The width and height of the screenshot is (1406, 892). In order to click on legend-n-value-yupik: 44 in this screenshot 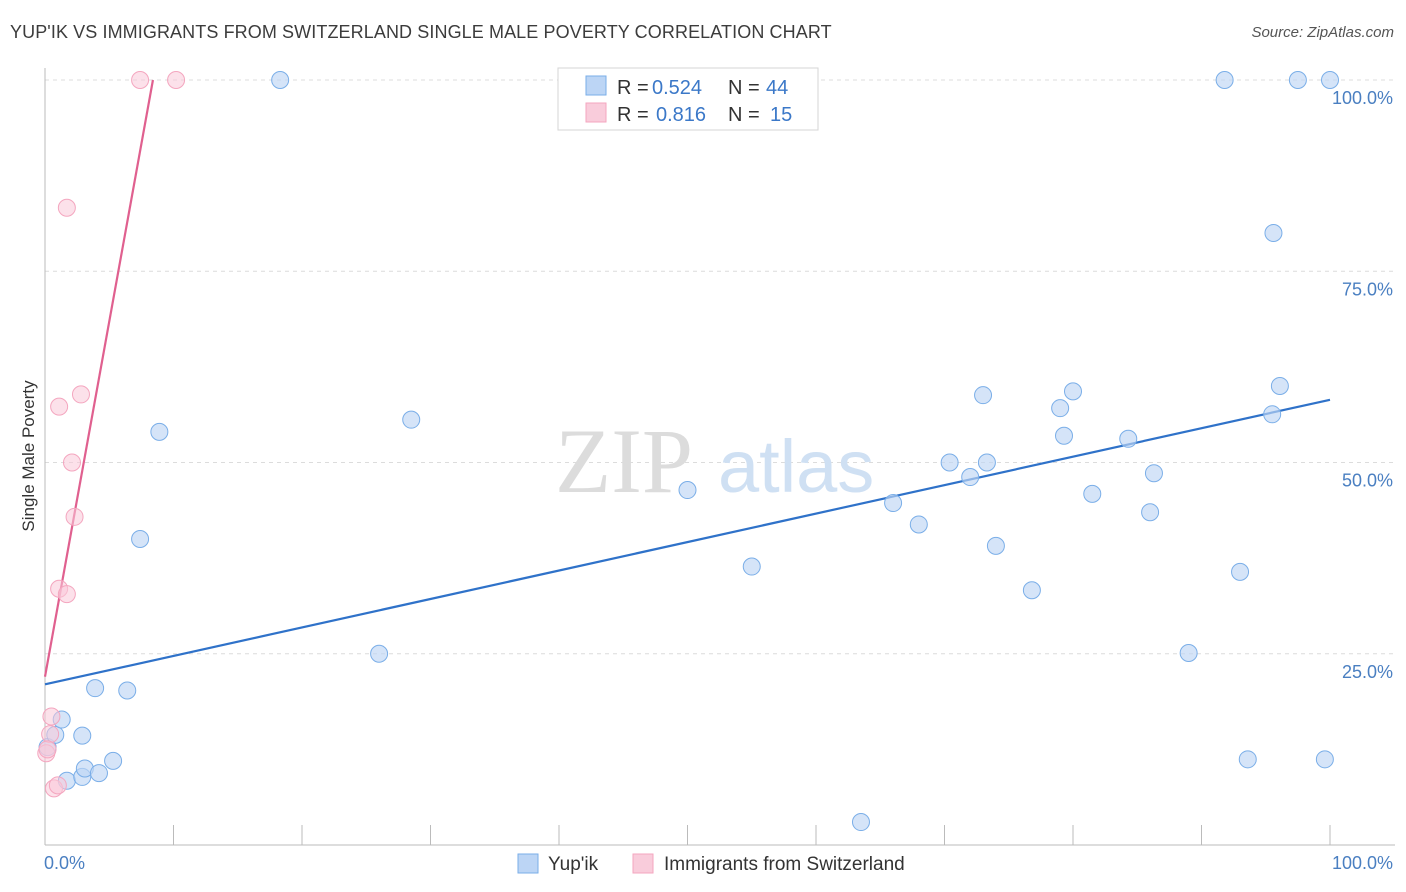, I will do `click(777, 88)`.